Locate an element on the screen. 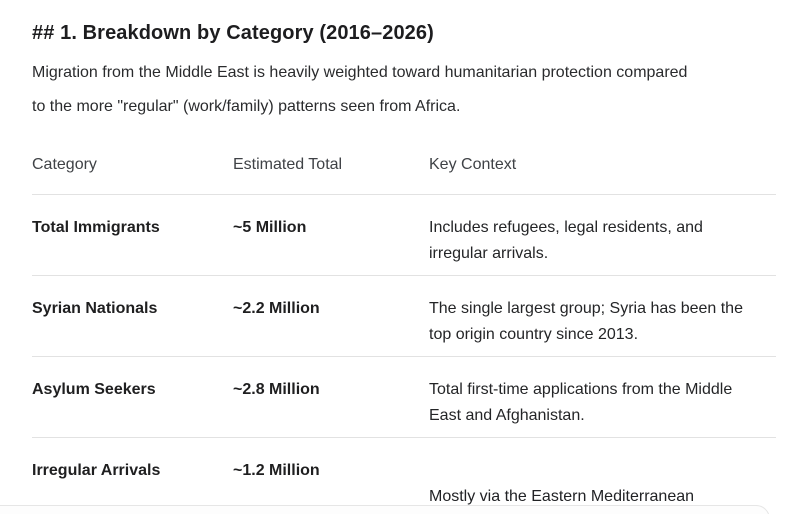  table-header-row: Category Estimated Total Key Context is located at coordinates (404, 165).